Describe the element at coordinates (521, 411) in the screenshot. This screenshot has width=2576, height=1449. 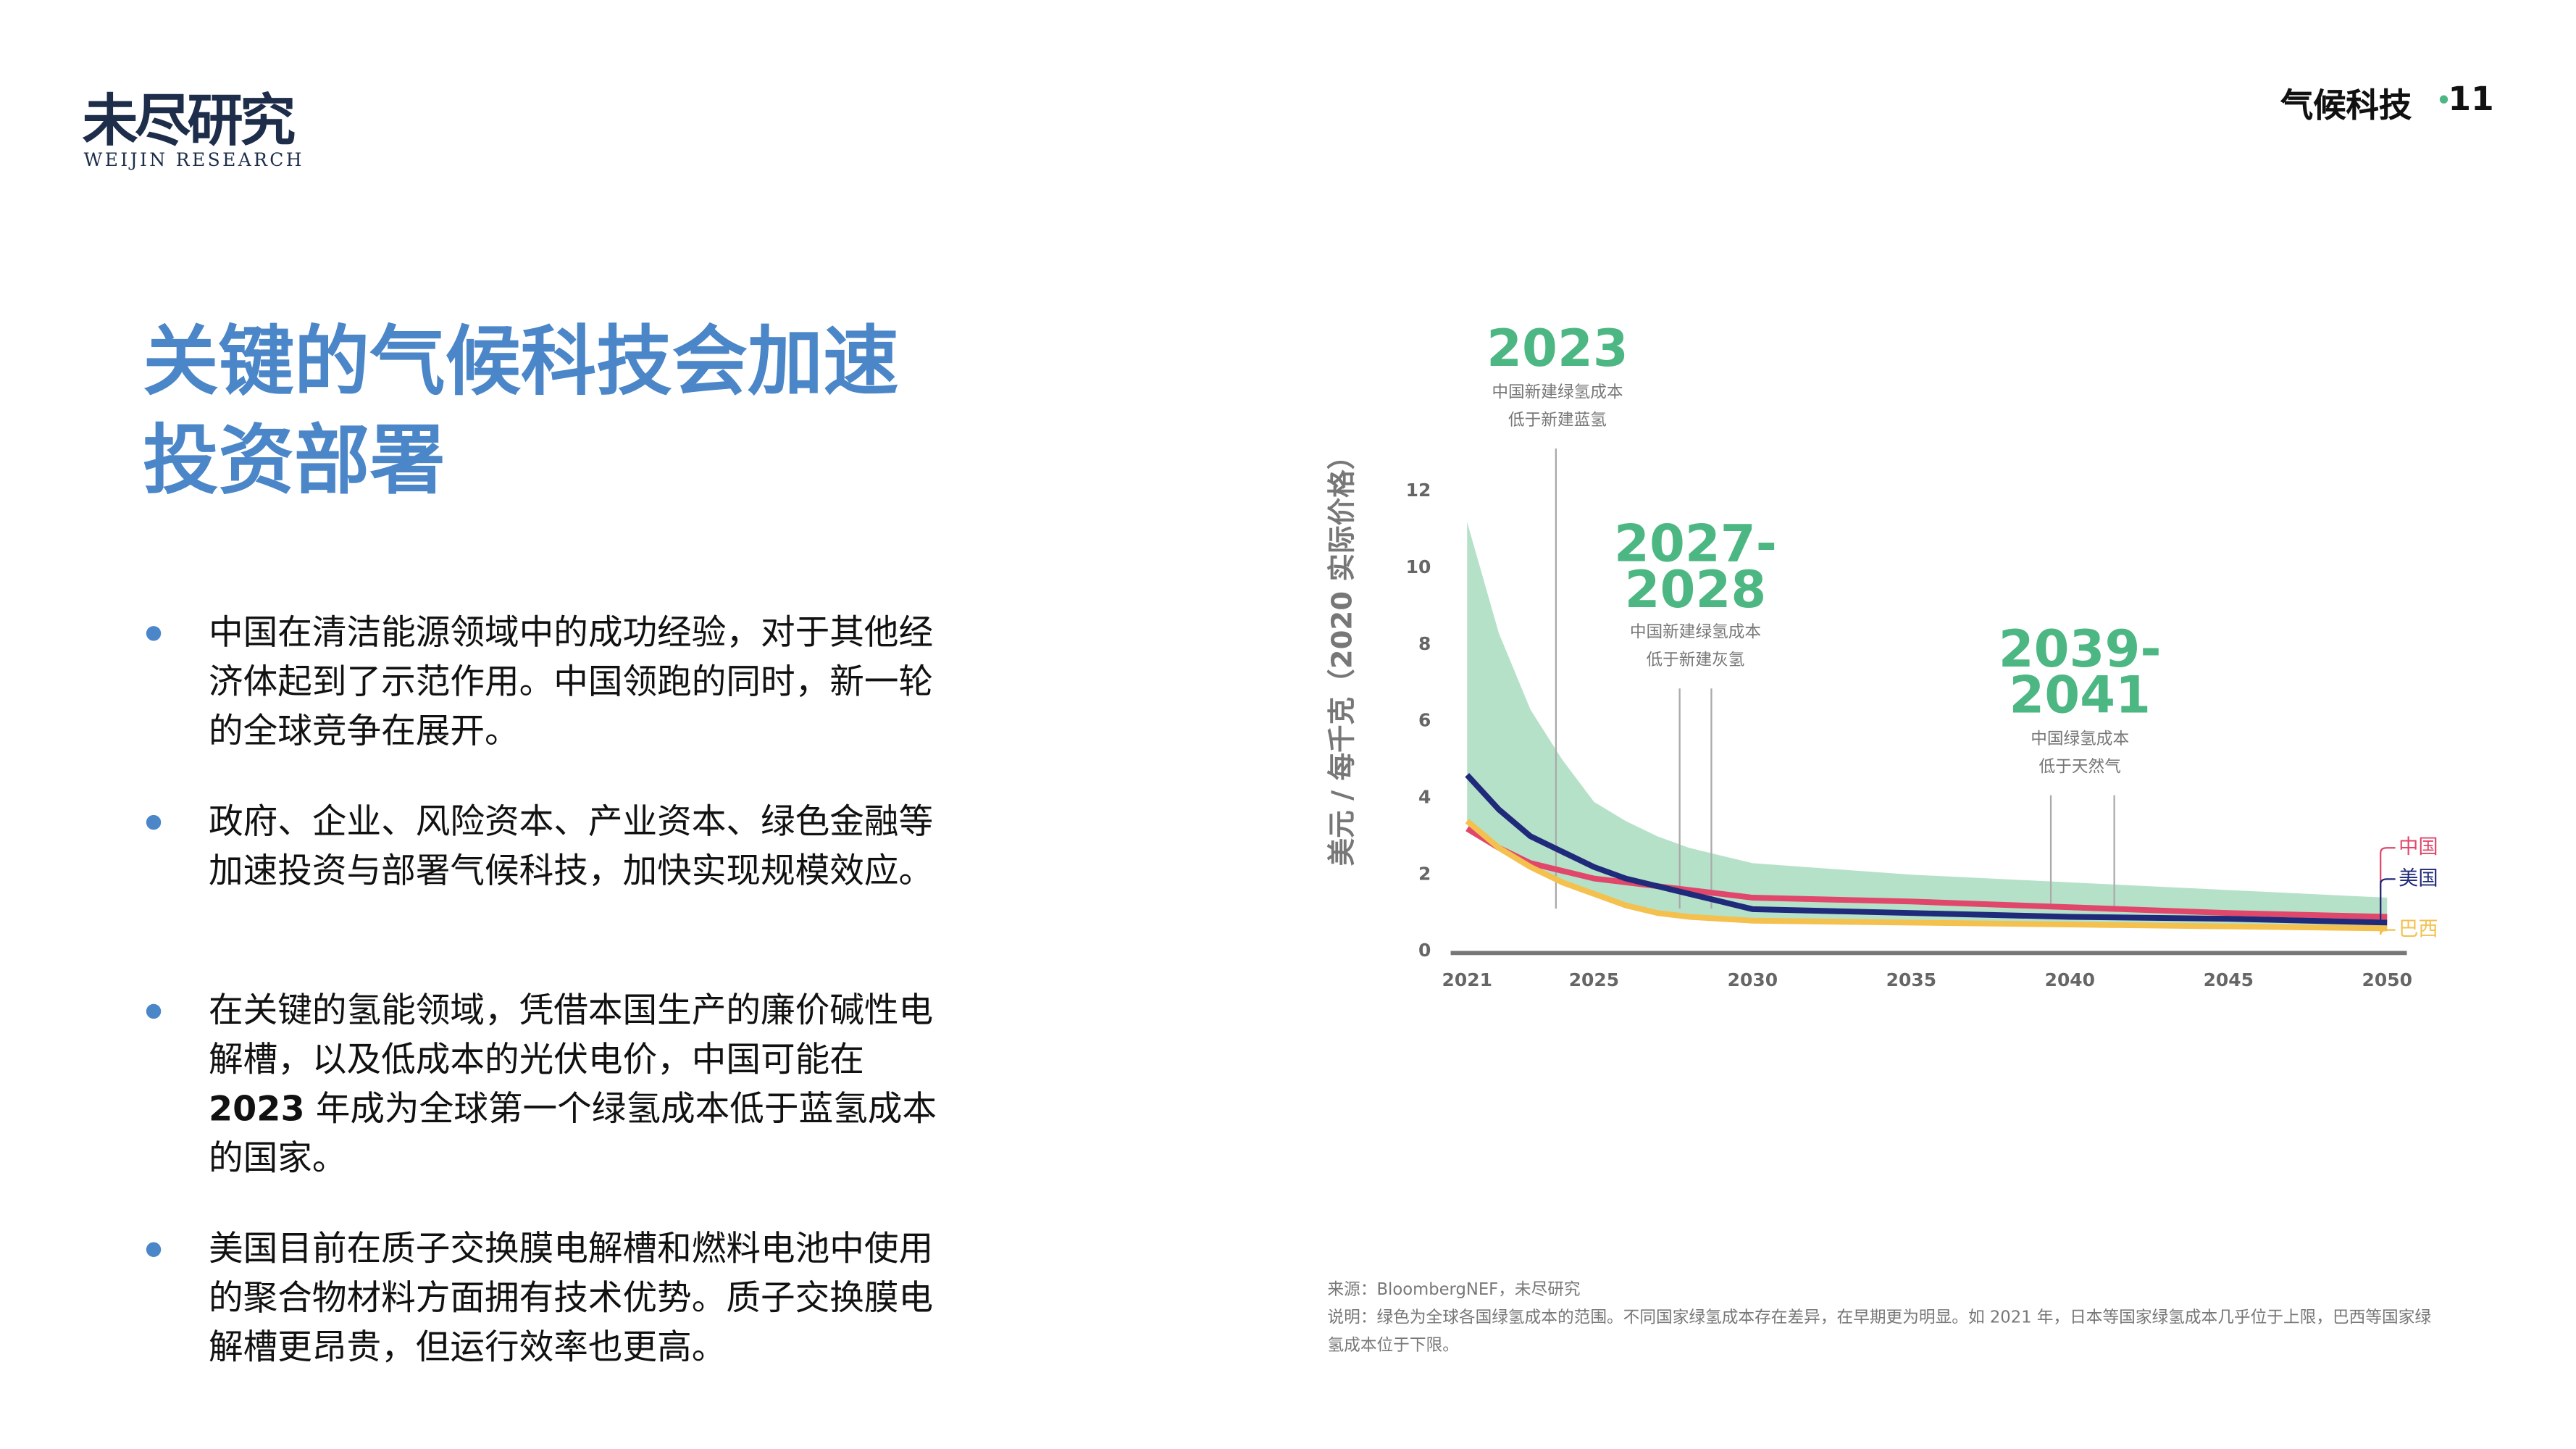
I see `title: 关键的气候科技会加速投资部署` at that location.